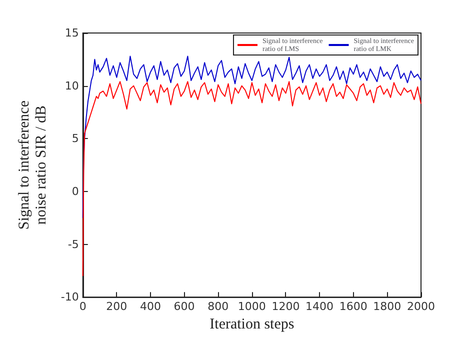 This screenshot has width=474, height=345. I want to click on x-tick-label: 200, so click(117, 307).